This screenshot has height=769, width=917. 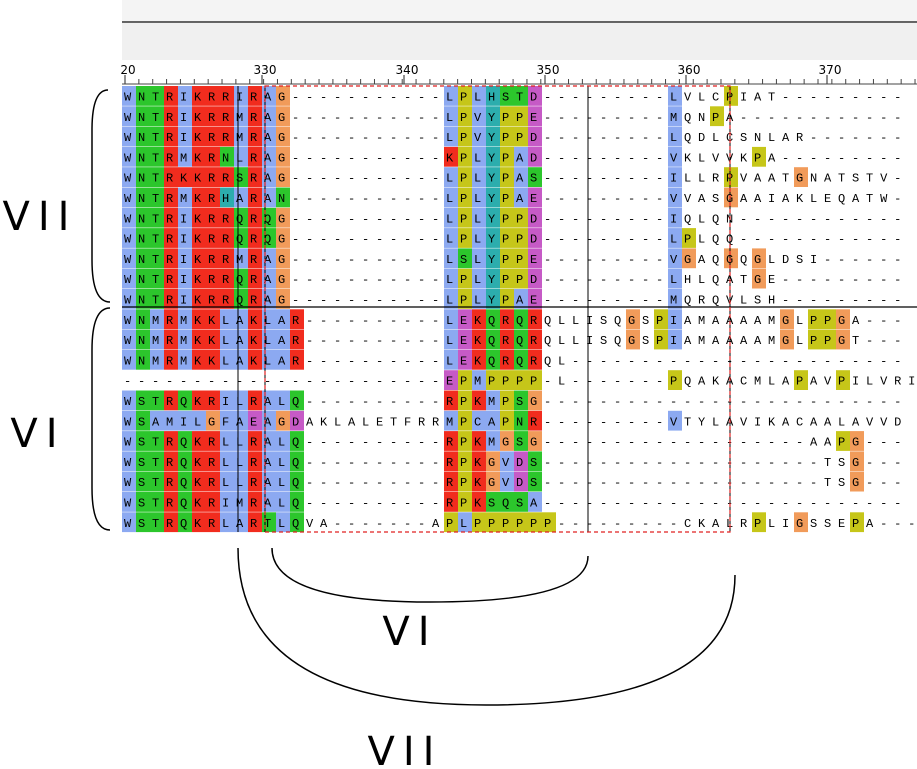 What do you see at coordinates (430, 575) in the screenshot?
I see `arc` at bounding box center [430, 575].